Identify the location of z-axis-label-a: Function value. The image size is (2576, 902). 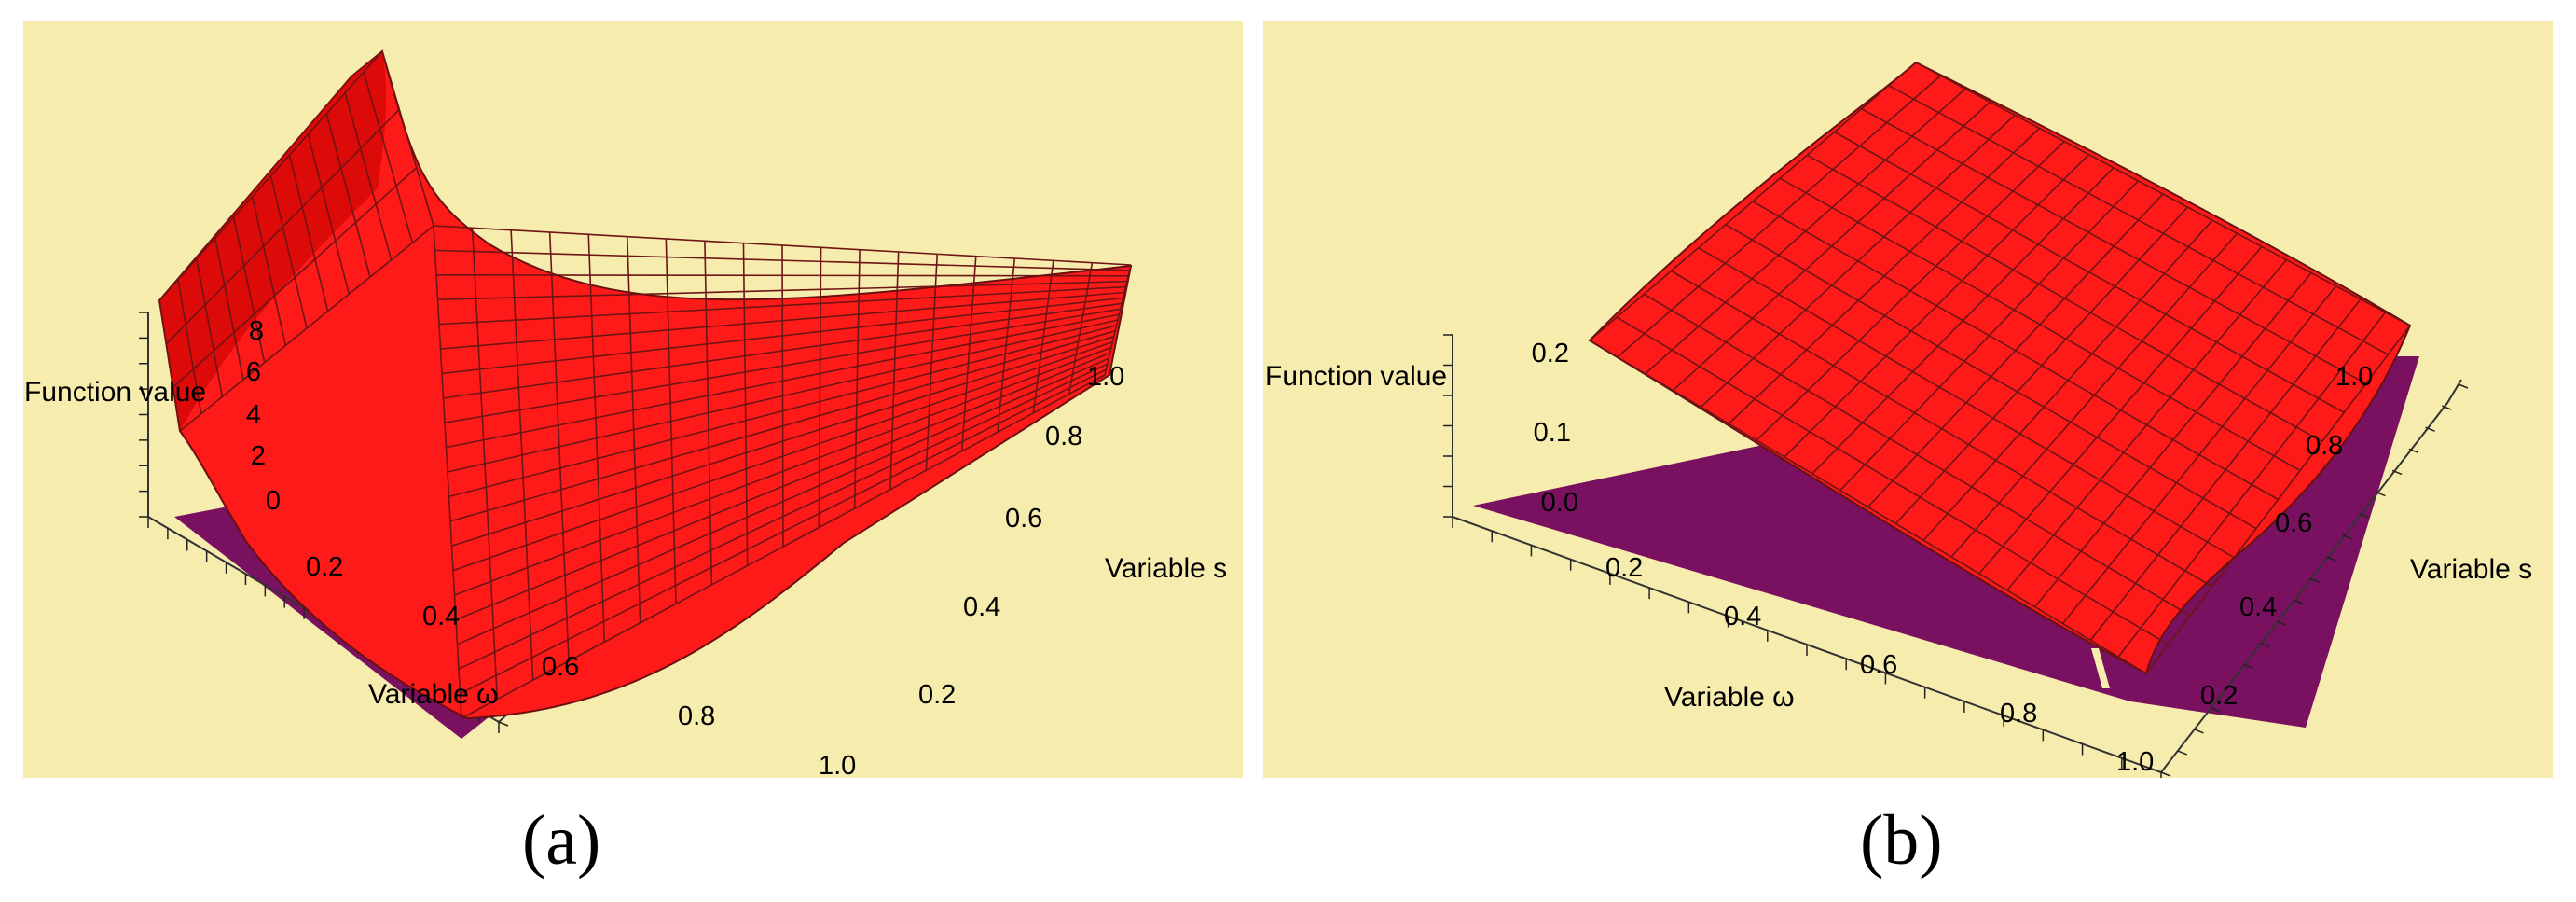
(115, 392).